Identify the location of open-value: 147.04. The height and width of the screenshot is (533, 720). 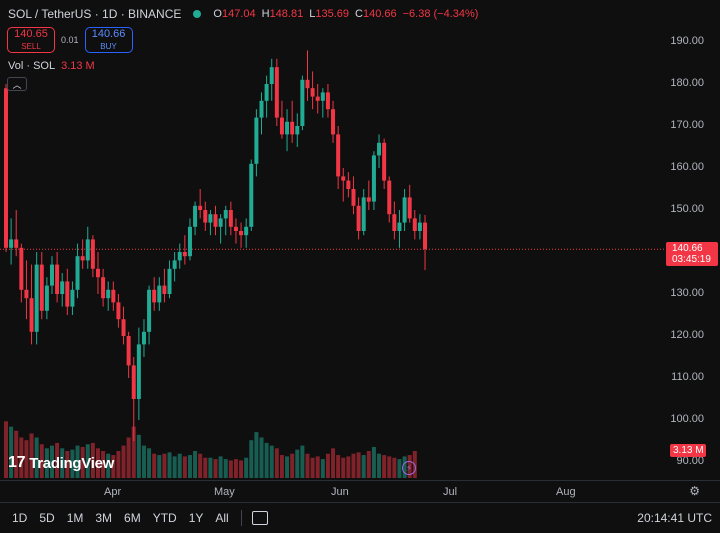
(238, 14).